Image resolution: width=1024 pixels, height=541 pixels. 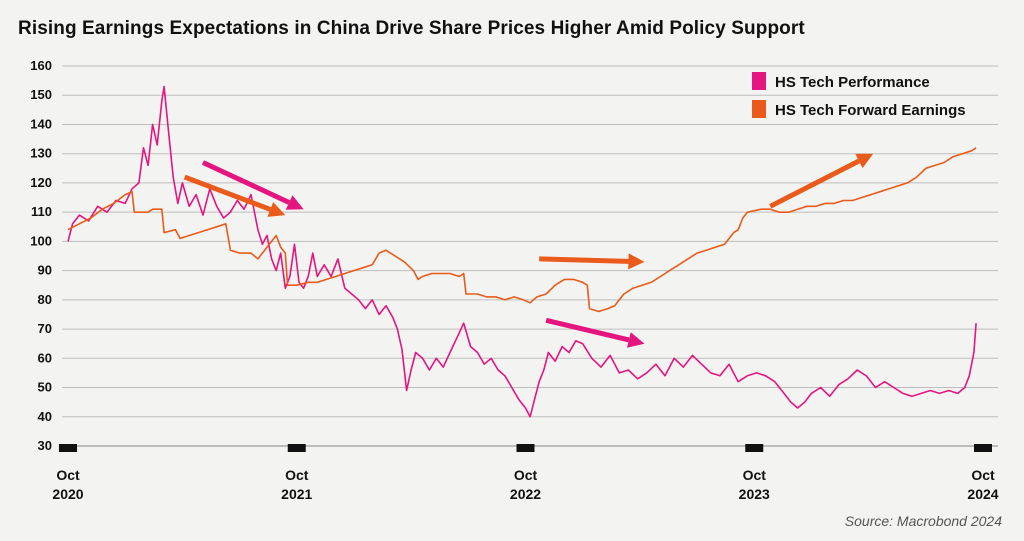 What do you see at coordinates (41, 255) in the screenshot?
I see `y-axis: 30 40 50 60 70 80 90 100 110 120 130 140 150 160` at bounding box center [41, 255].